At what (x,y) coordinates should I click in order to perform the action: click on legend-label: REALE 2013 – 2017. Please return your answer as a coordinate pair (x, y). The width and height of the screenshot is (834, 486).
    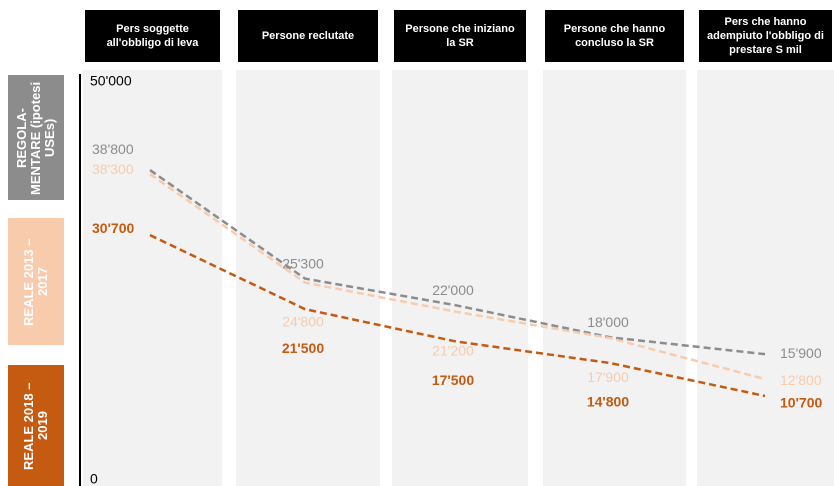
    Looking at the image, I should click on (35, 281).